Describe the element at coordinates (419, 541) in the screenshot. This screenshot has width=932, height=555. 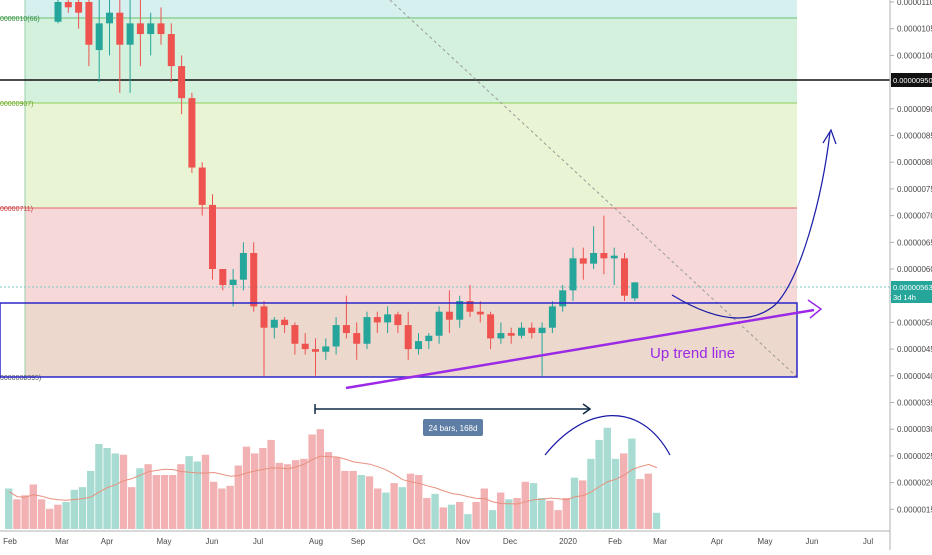
I see `month-label: Oct` at that location.